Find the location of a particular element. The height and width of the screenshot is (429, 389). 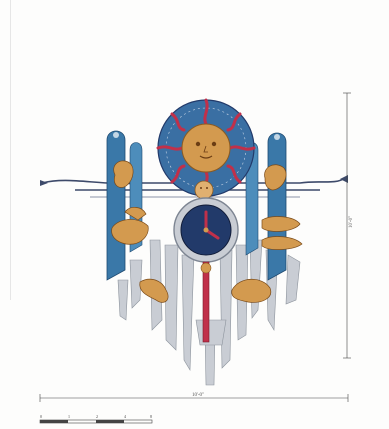

right-rod-tip is located at coordinates (344, 179).